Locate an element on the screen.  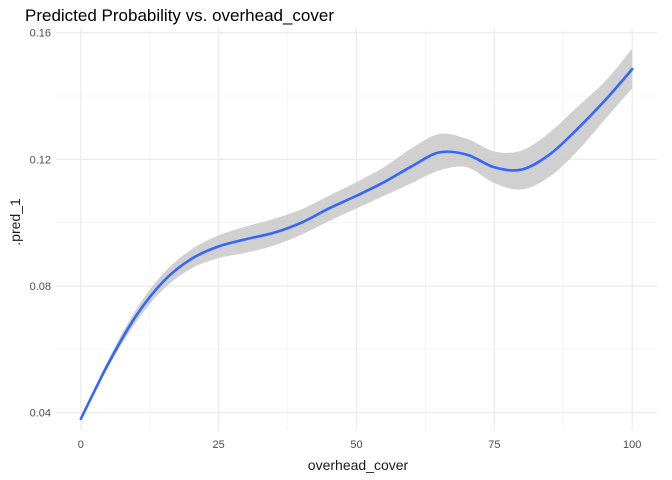
y-axis-title: .pred_1 is located at coordinates (15, 222).